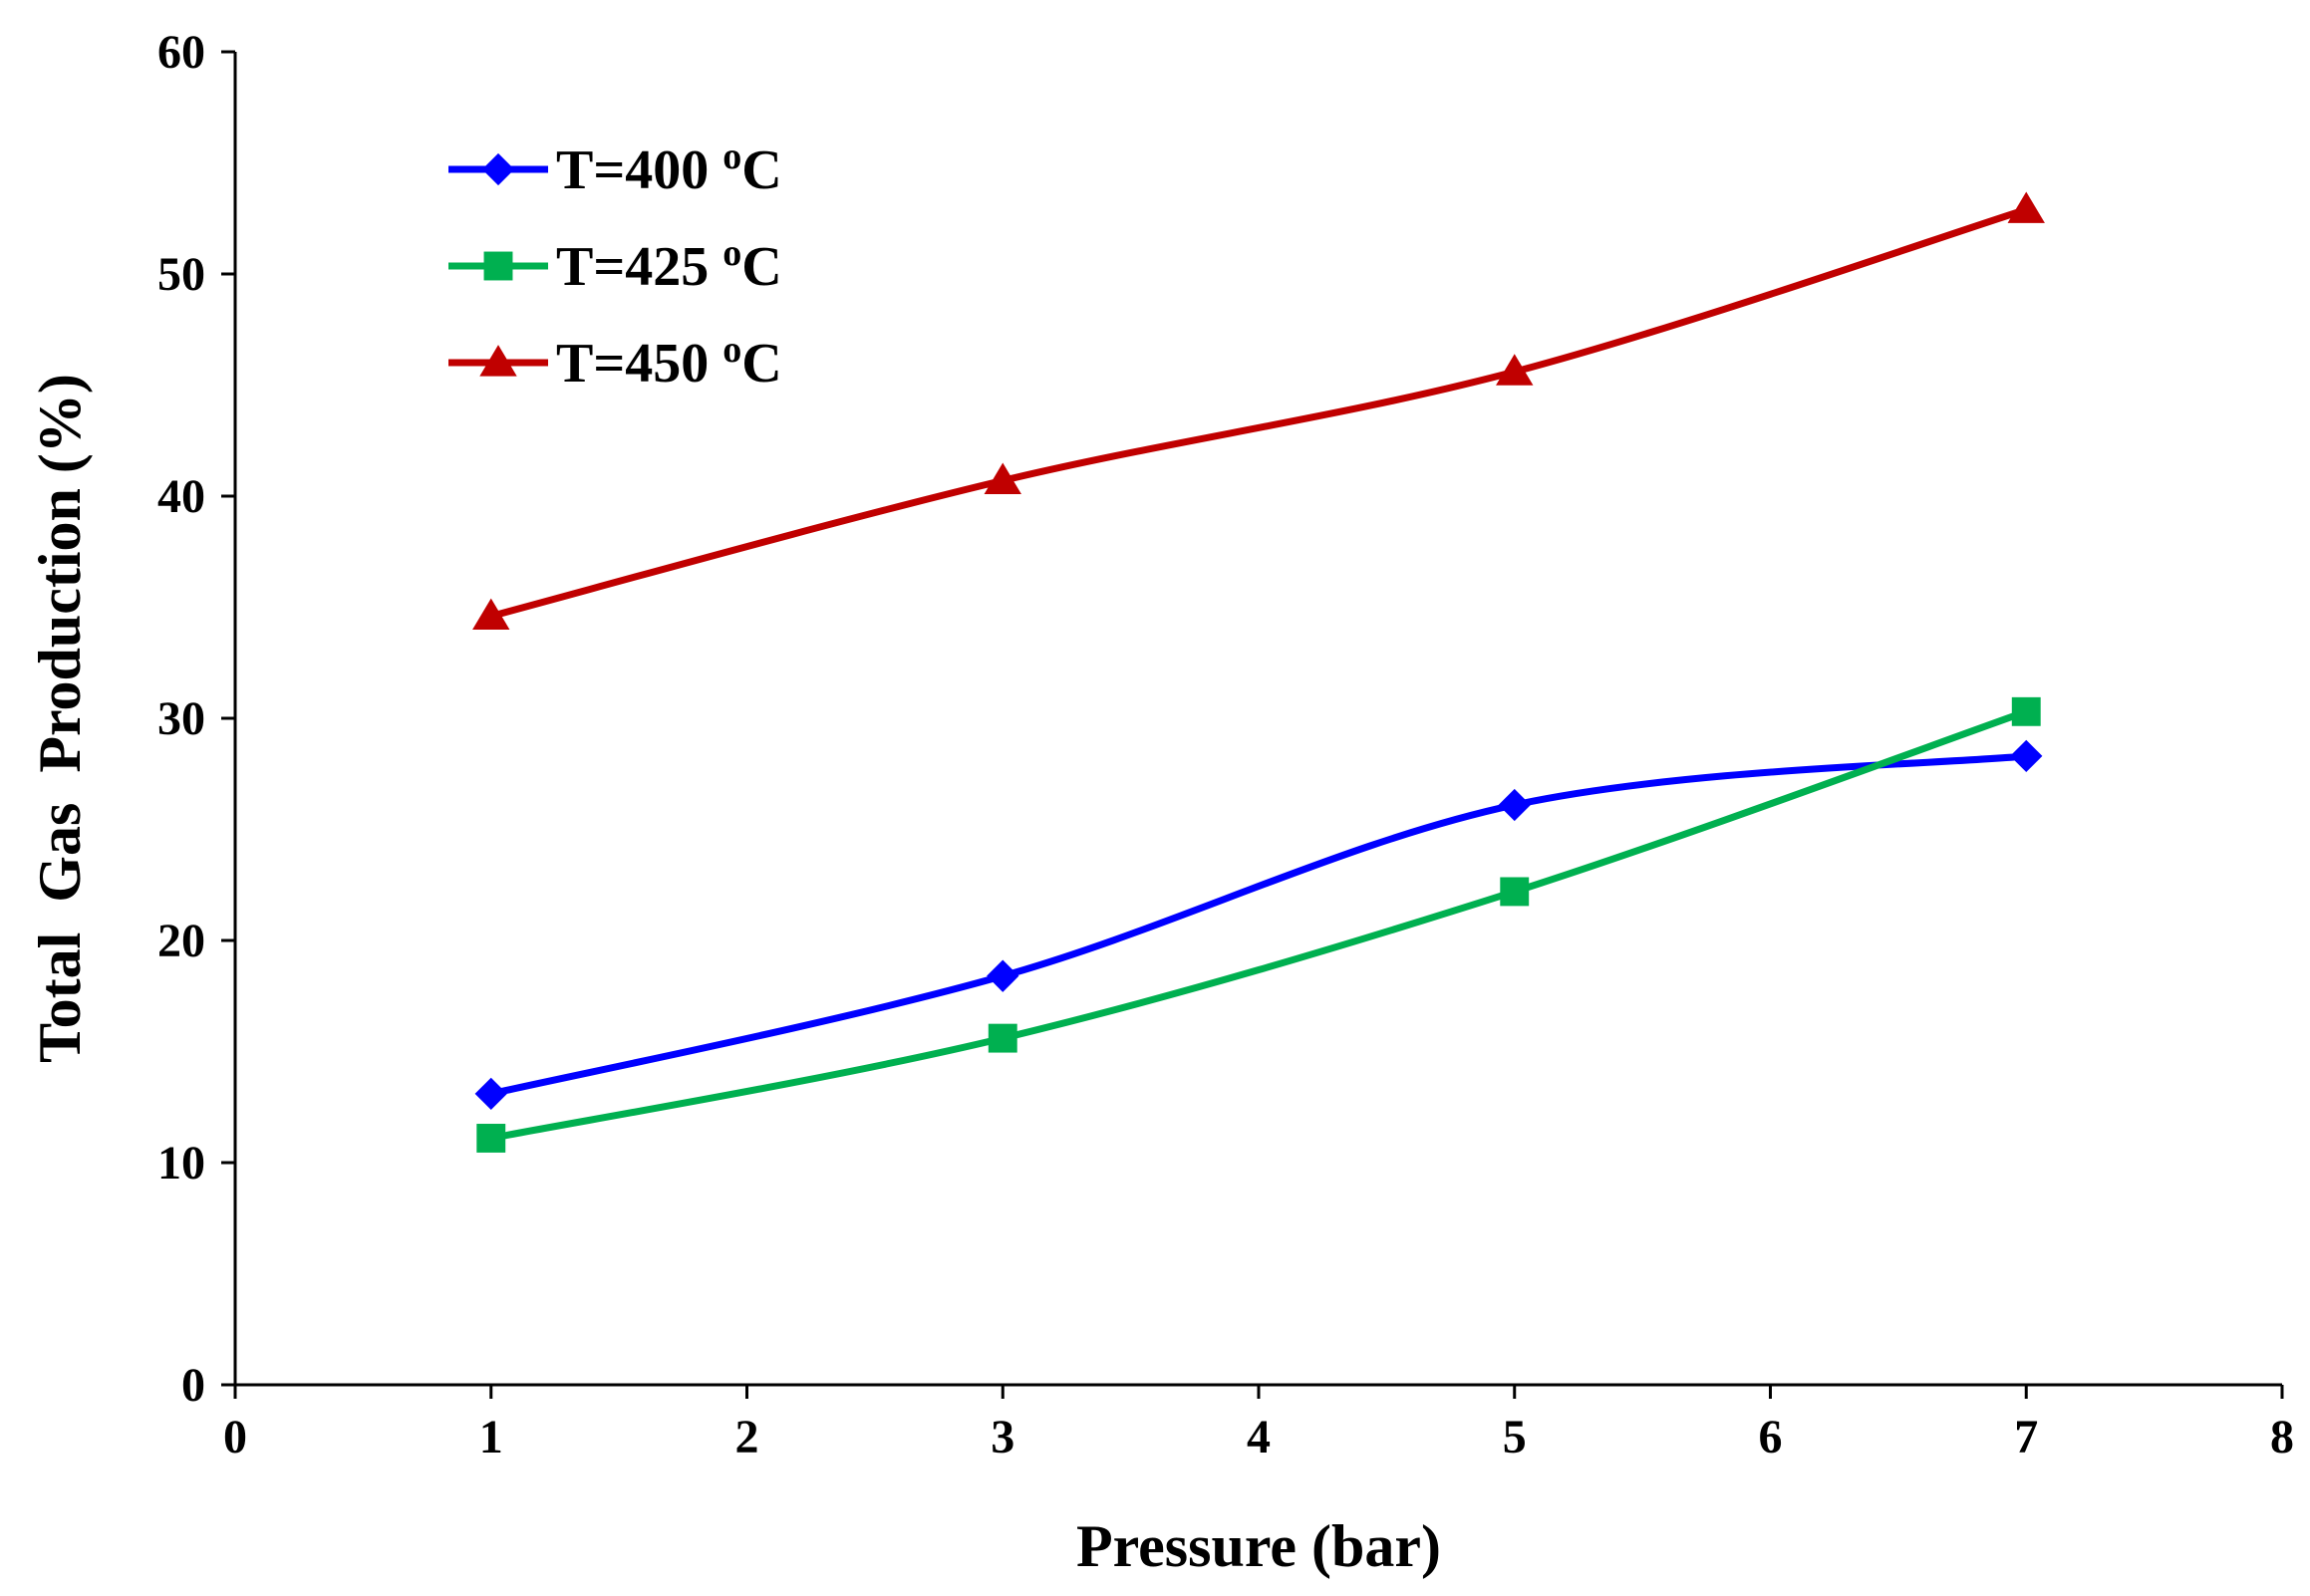 Image resolution: width=2310 pixels, height=1596 pixels. Describe the element at coordinates (181, 274) in the screenshot. I see `y-tick-label: 50` at that location.